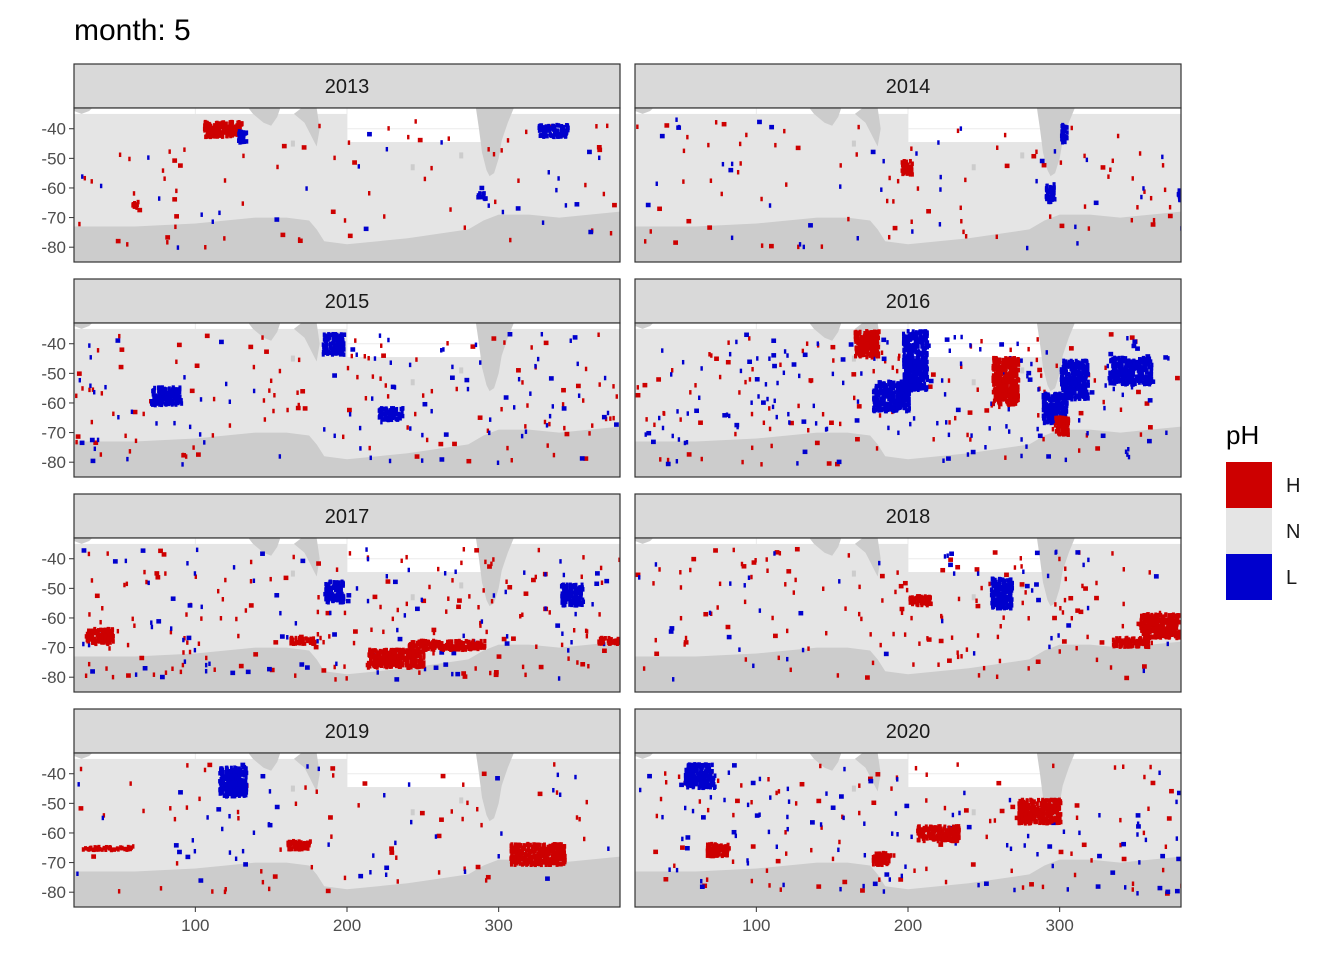  I want to click on cluster-H, so click(223, 129).